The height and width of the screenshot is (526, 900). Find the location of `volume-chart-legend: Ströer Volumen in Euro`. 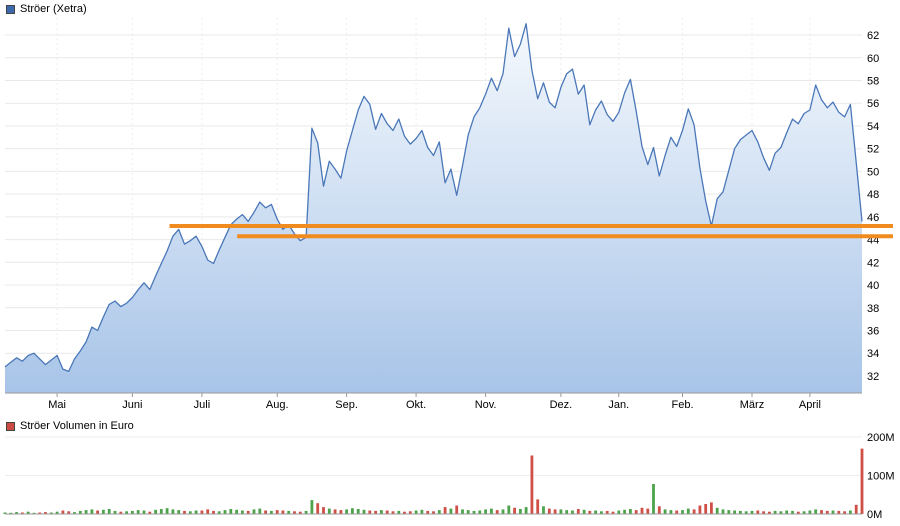

volume-chart-legend: Ströer Volumen in Euro is located at coordinates (70, 426).